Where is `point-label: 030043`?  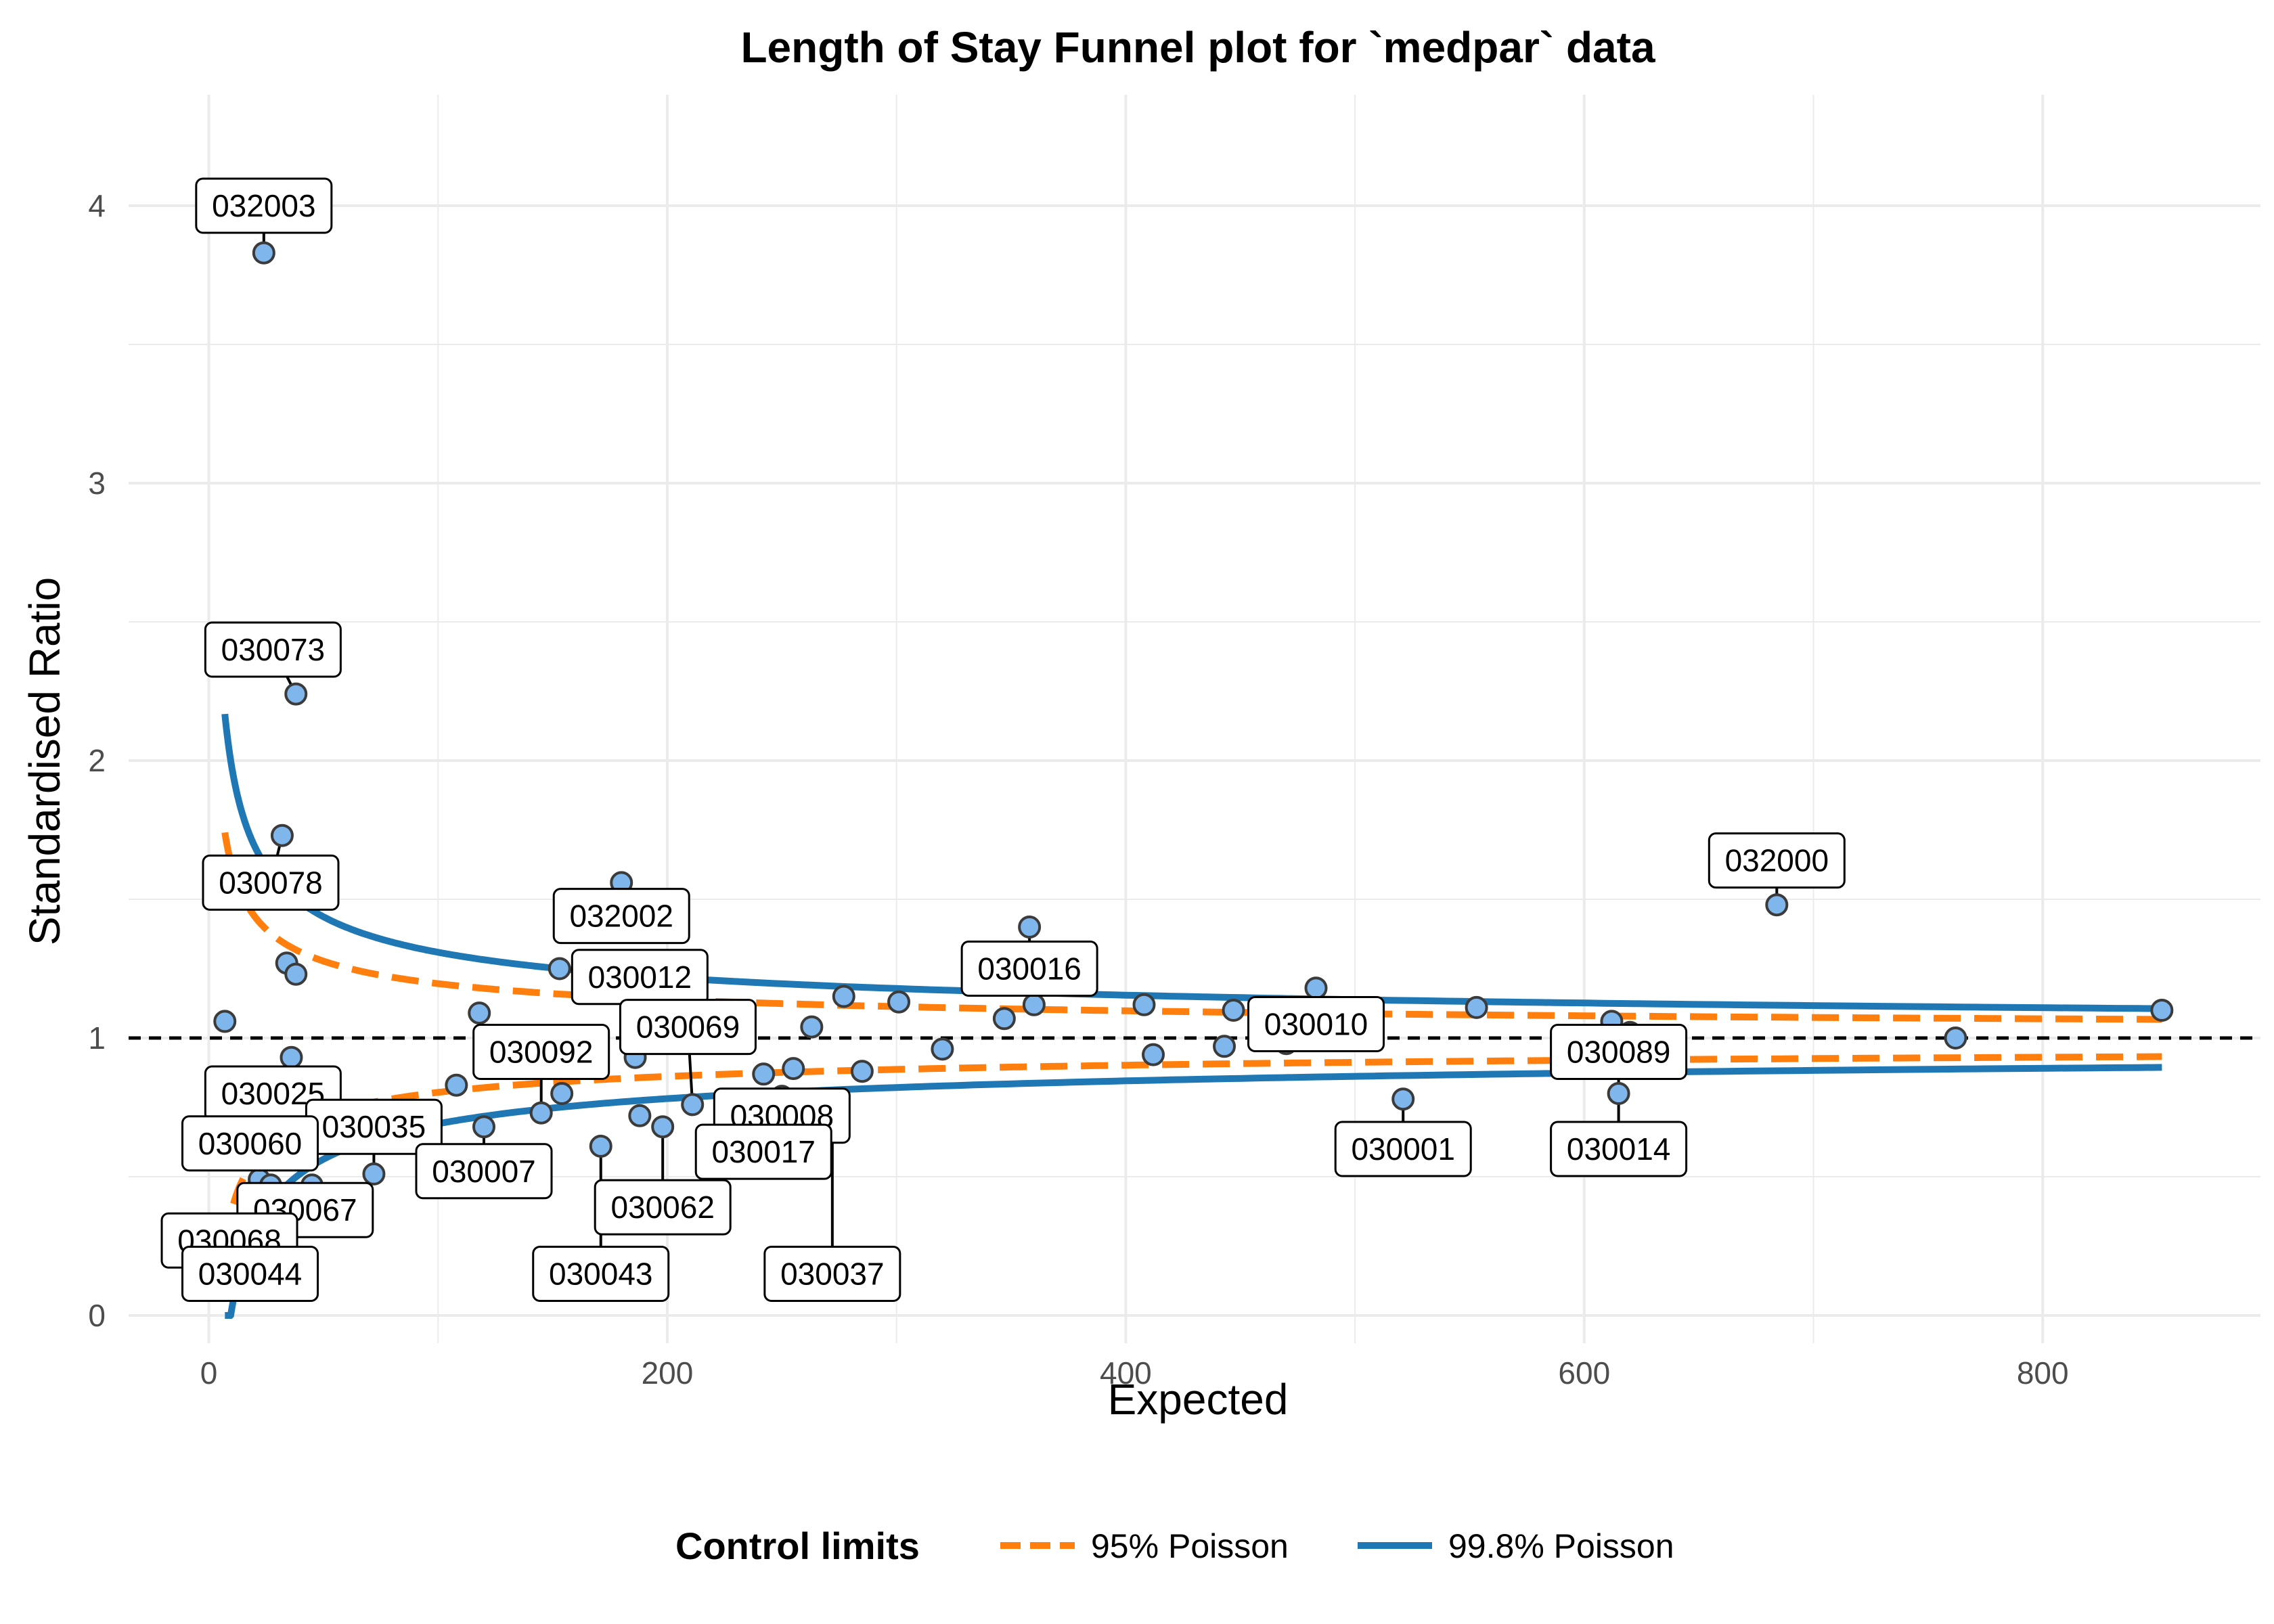 point-label: 030043 is located at coordinates (601, 1274).